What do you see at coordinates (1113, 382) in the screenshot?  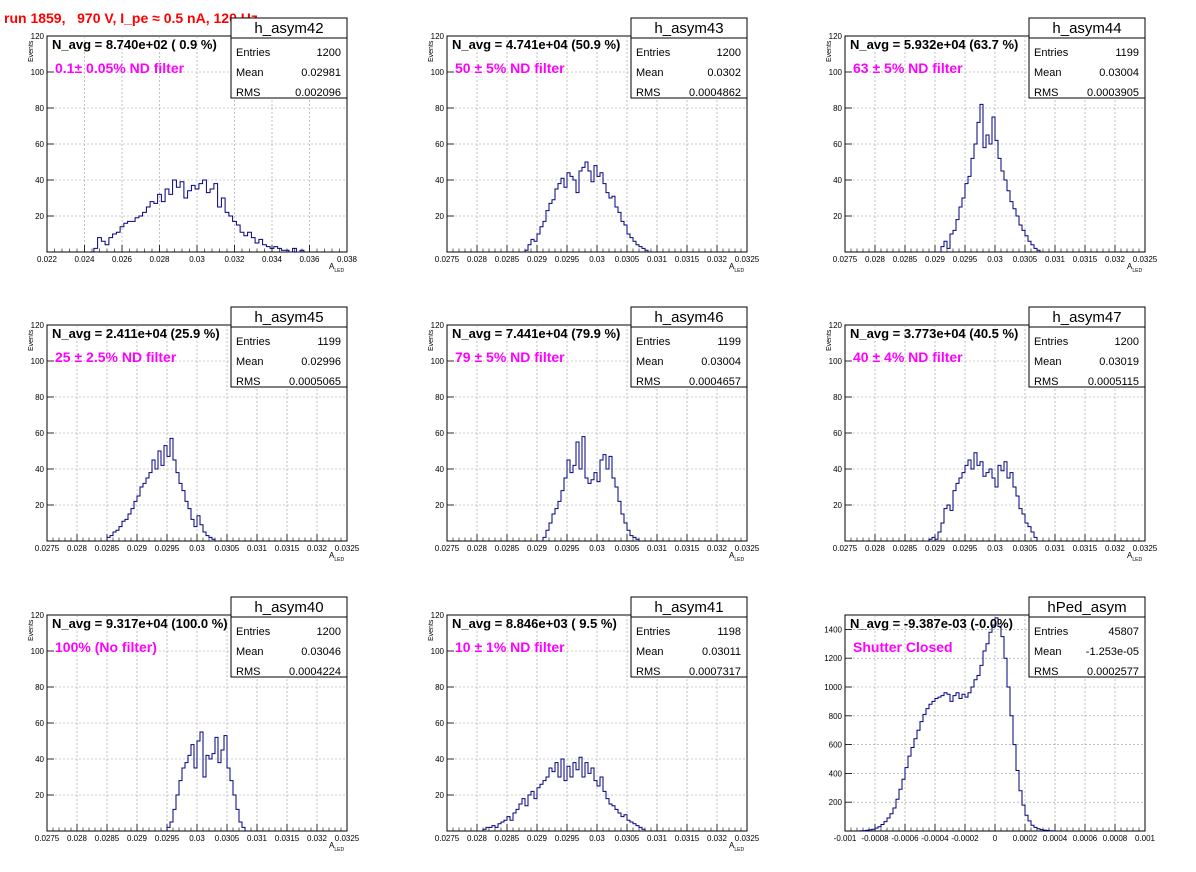 I see `stats-value: 0.0005115` at bounding box center [1113, 382].